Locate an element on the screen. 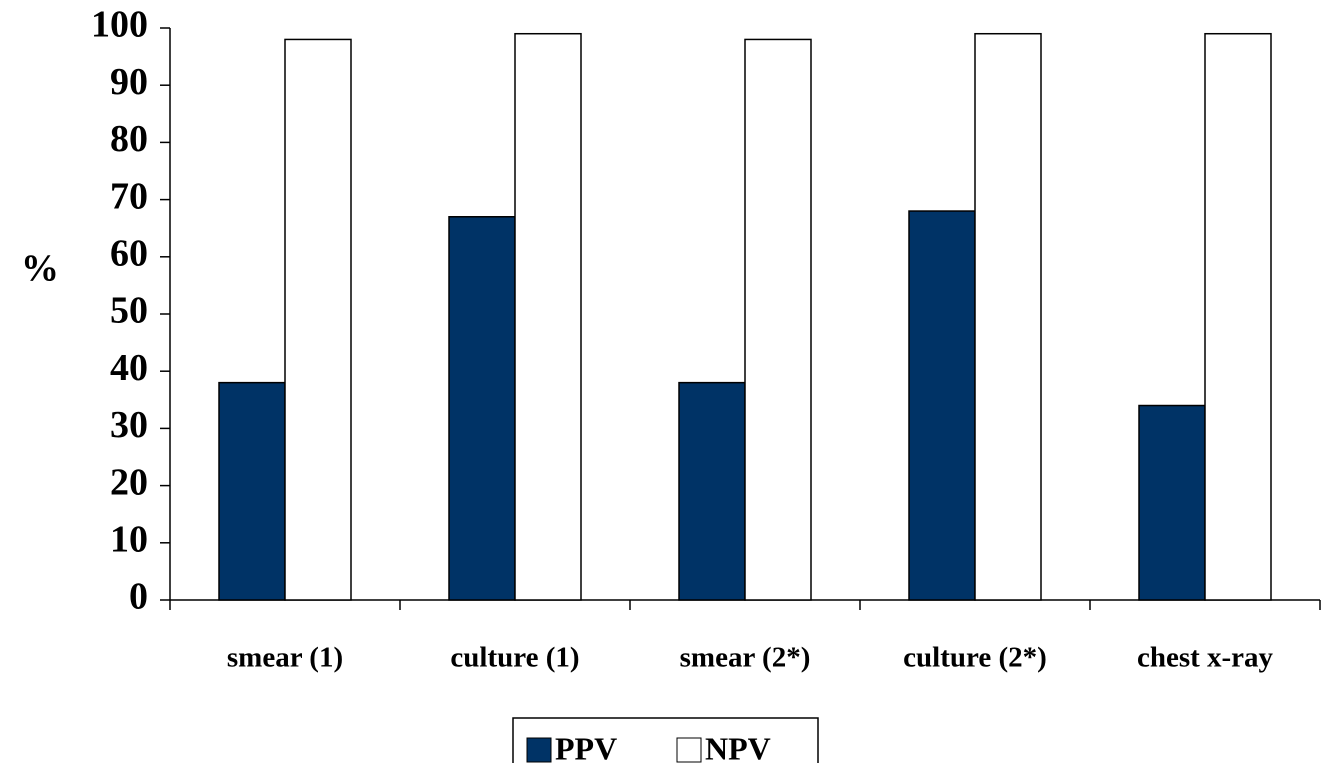  legend-label: PPV is located at coordinates (586, 746).